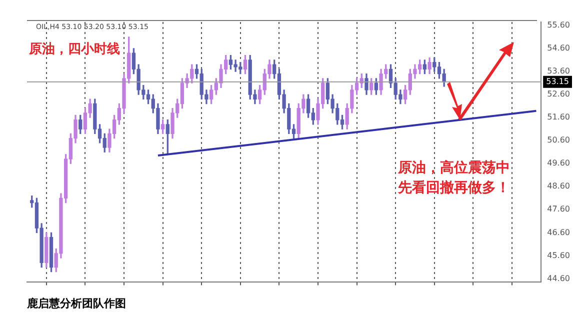 This screenshot has width=577, height=319. What do you see at coordinates (558, 48) in the screenshot?
I see `y-tick-label: 54.60` at bounding box center [558, 48].